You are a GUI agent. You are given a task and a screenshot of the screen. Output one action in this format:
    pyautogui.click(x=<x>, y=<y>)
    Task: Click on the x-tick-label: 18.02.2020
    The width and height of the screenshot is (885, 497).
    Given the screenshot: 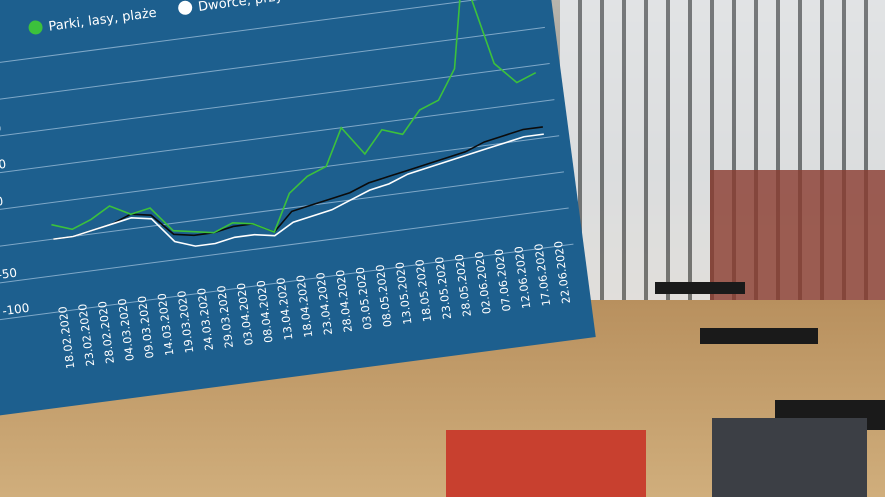 What is the action you would take?
    pyautogui.click(x=66, y=337)
    